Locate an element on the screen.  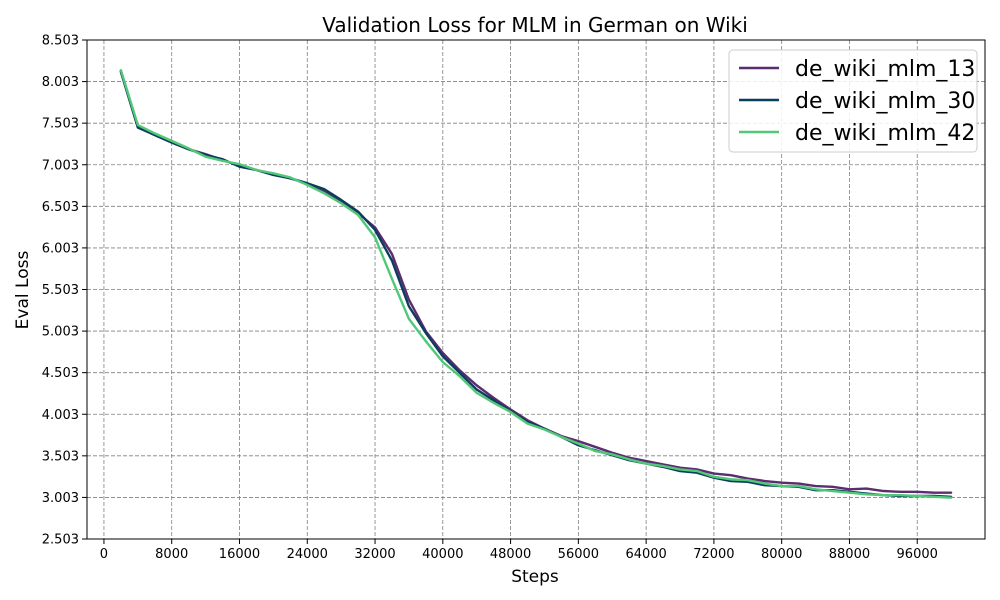
x-tick-label: 40000 is located at coordinates (442, 554).